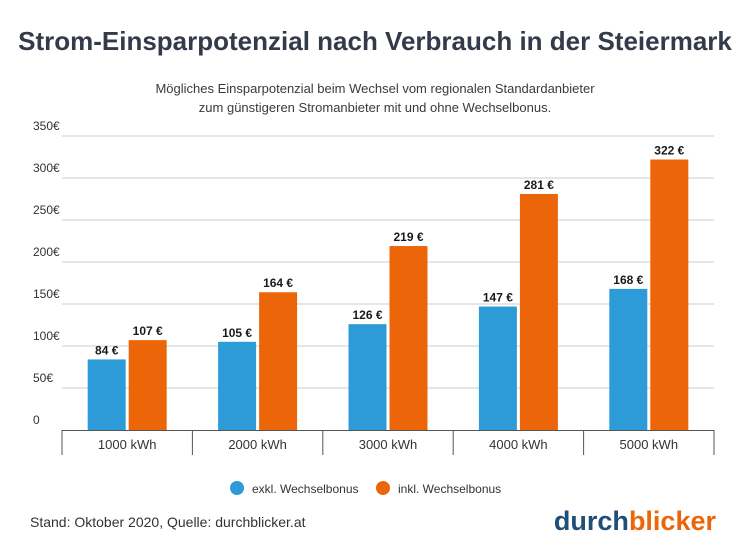 This screenshot has width=750, height=550. Describe the element at coordinates (367, 315) in the screenshot. I see `value-label: 126 €` at that location.